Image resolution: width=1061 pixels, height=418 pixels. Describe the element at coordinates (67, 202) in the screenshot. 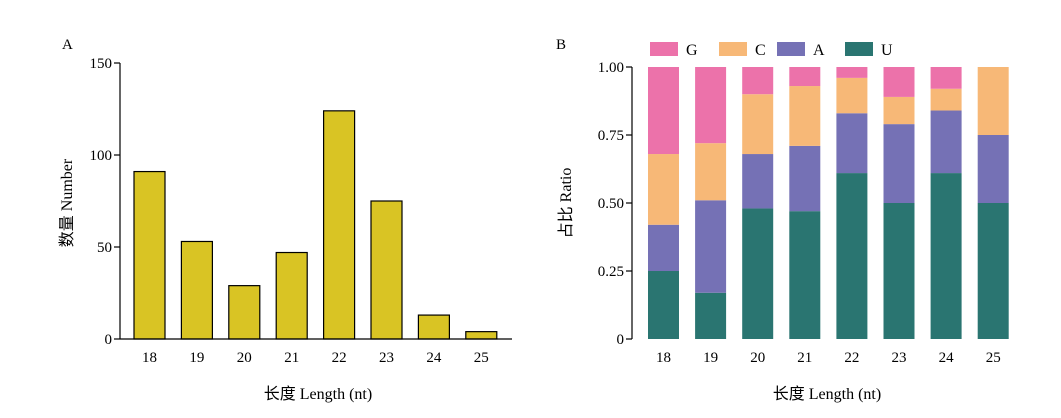

I see `panel-a-y-axis-title: 数量 Number` at that location.